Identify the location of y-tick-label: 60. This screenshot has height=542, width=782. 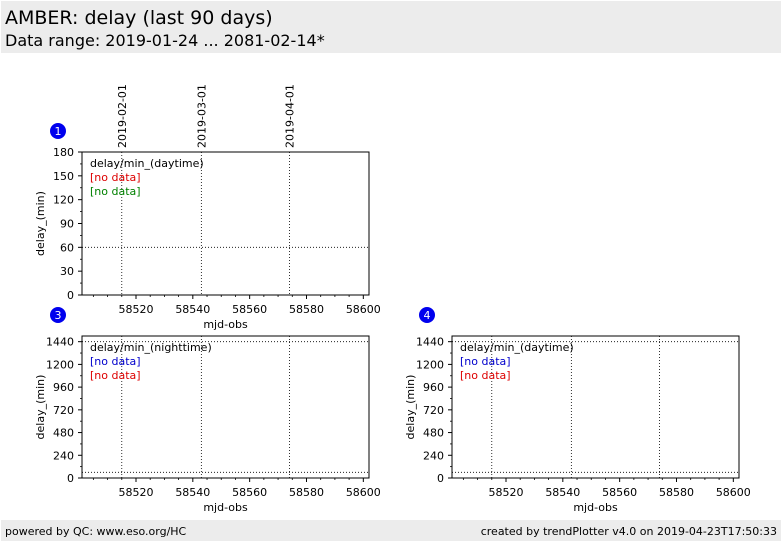
(67, 247).